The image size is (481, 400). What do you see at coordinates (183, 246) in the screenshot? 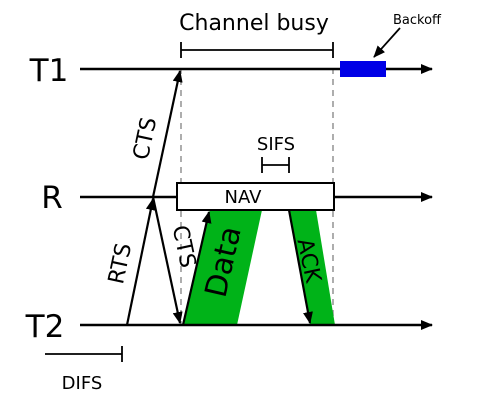
I see `cts-label-t2: CTS` at bounding box center [183, 246].